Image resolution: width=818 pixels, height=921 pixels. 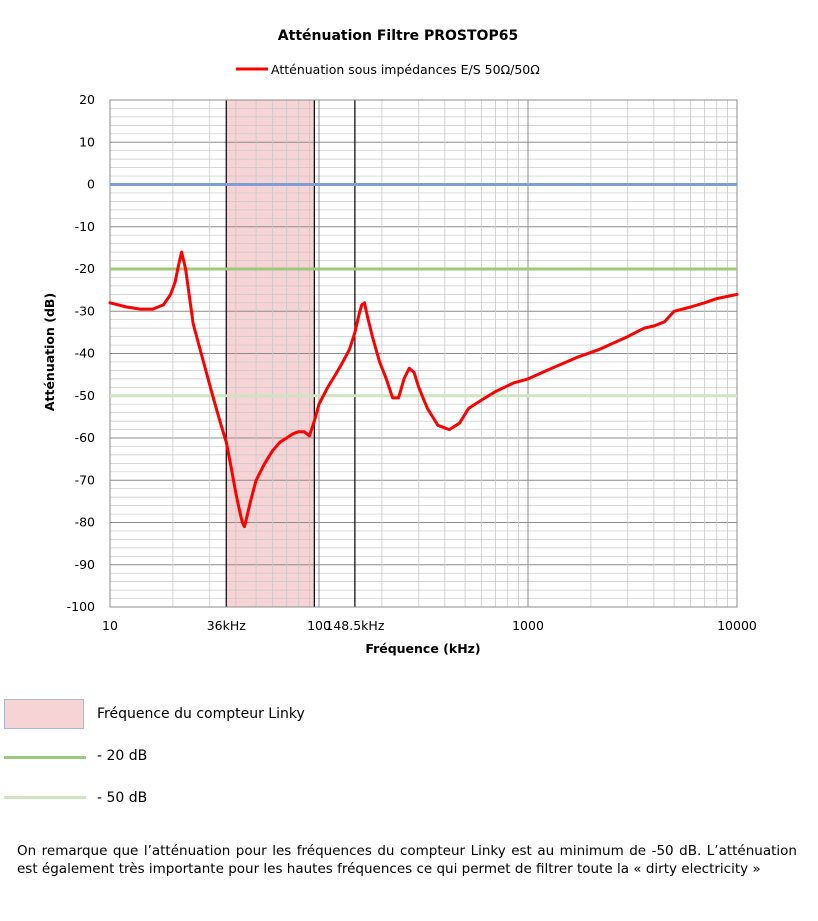 What do you see at coordinates (110, 625) in the screenshot?
I see `x-tick-label: 10` at bounding box center [110, 625].